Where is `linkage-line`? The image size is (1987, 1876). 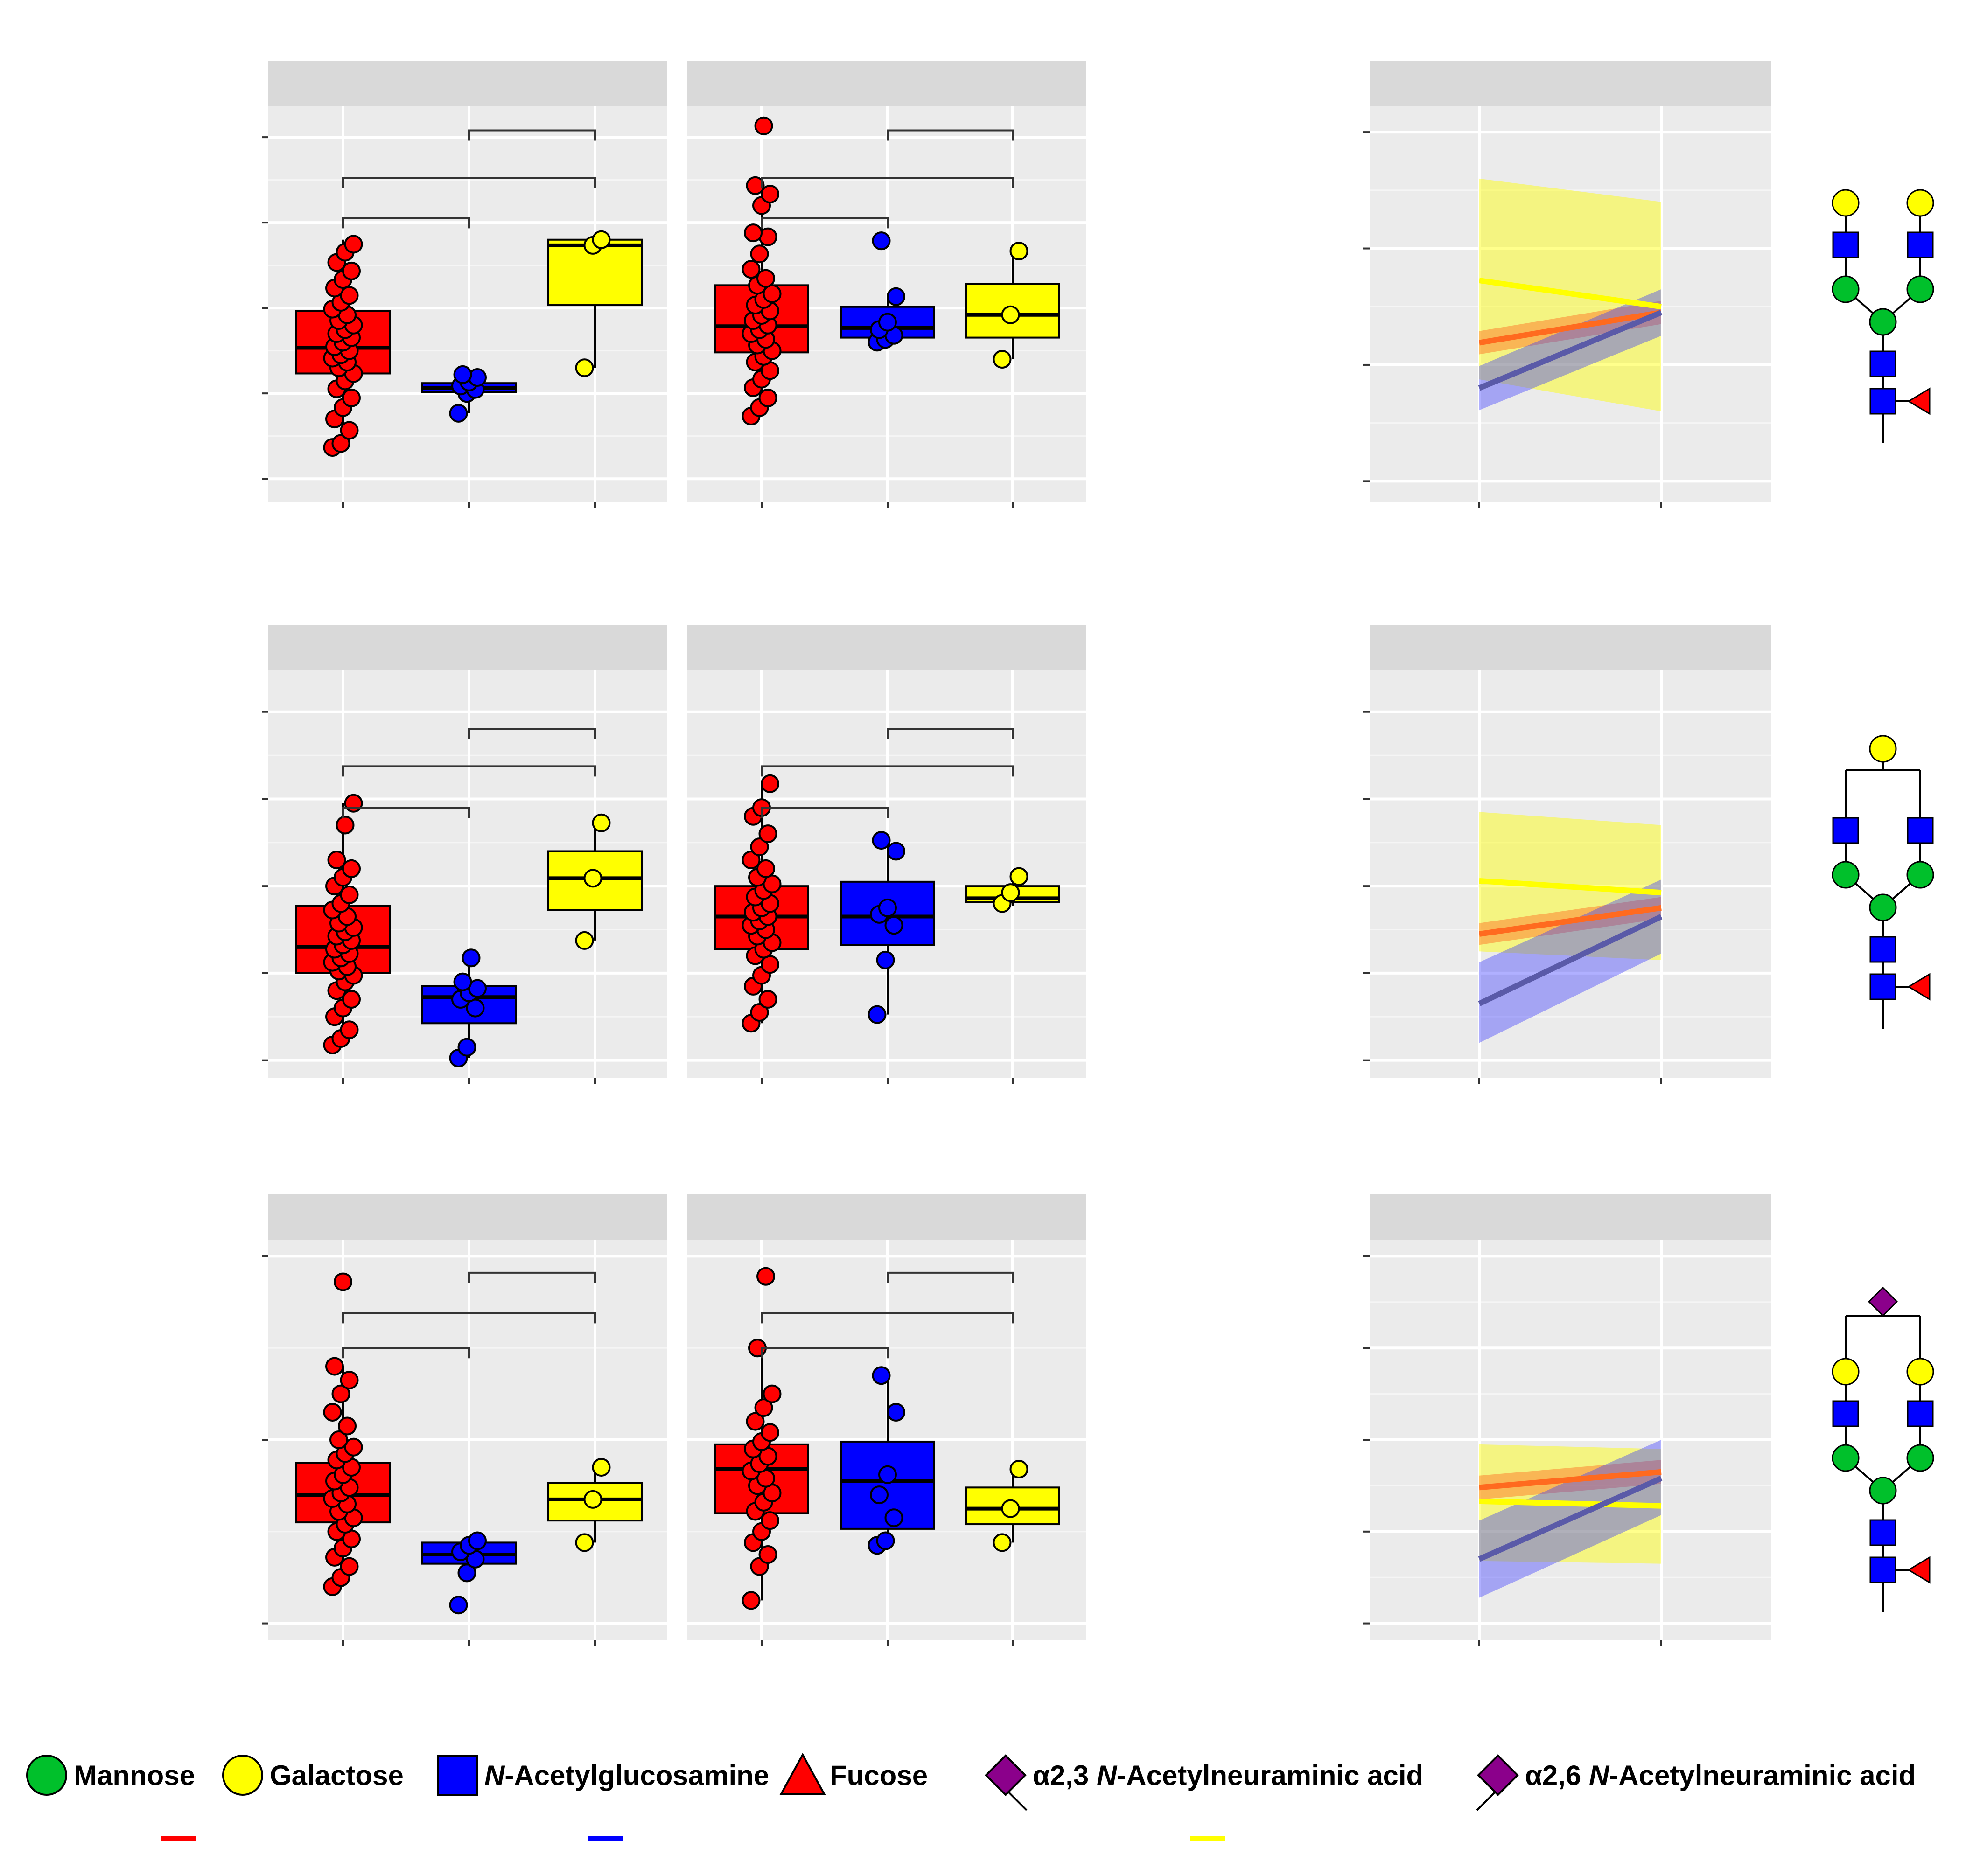
linkage-line is located at coordinates (1016, 1800).